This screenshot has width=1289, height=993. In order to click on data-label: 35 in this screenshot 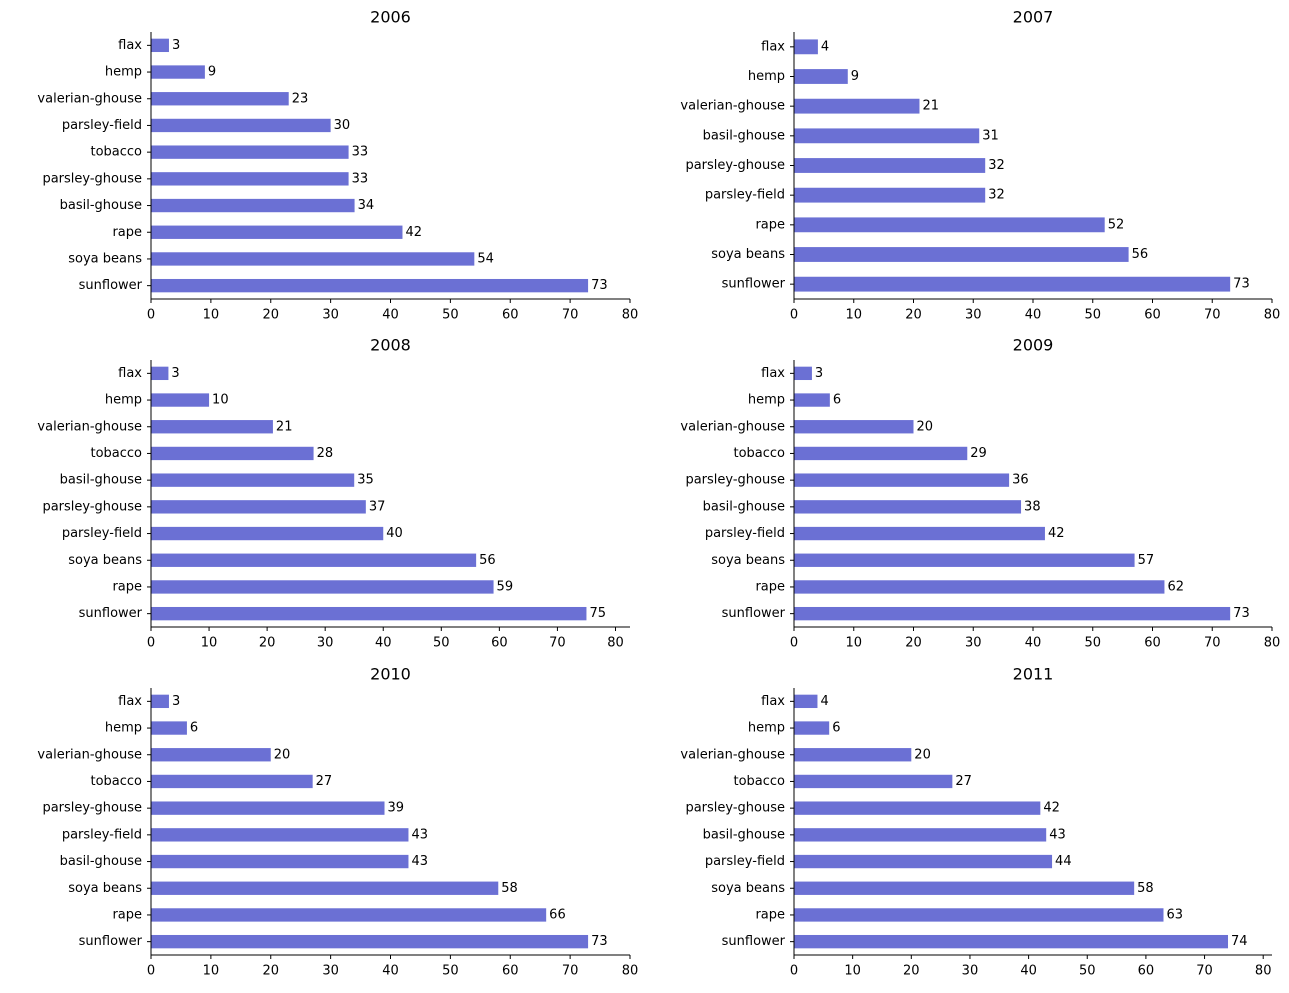, I will do `click(365, 480)`.